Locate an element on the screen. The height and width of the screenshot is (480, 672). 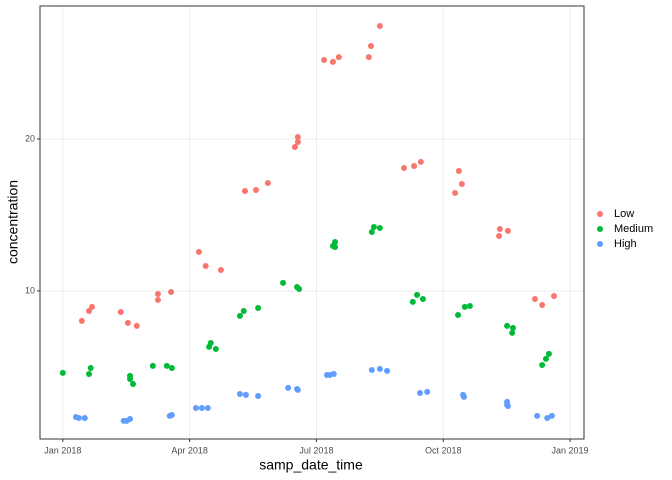
x-tick-label: Apr 2018 is located at coordinates (189, 450).